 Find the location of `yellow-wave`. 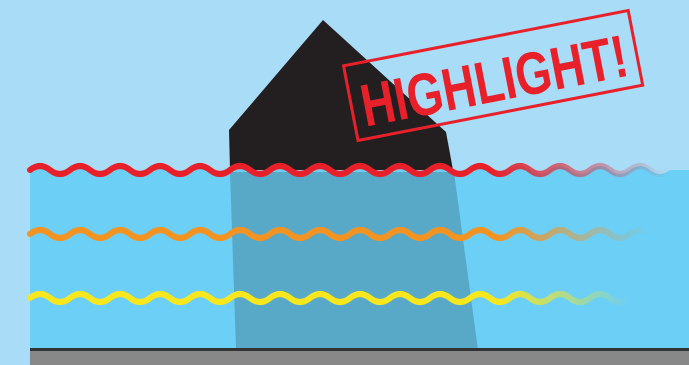

yellow-wave is located at coordinates (330, 298).